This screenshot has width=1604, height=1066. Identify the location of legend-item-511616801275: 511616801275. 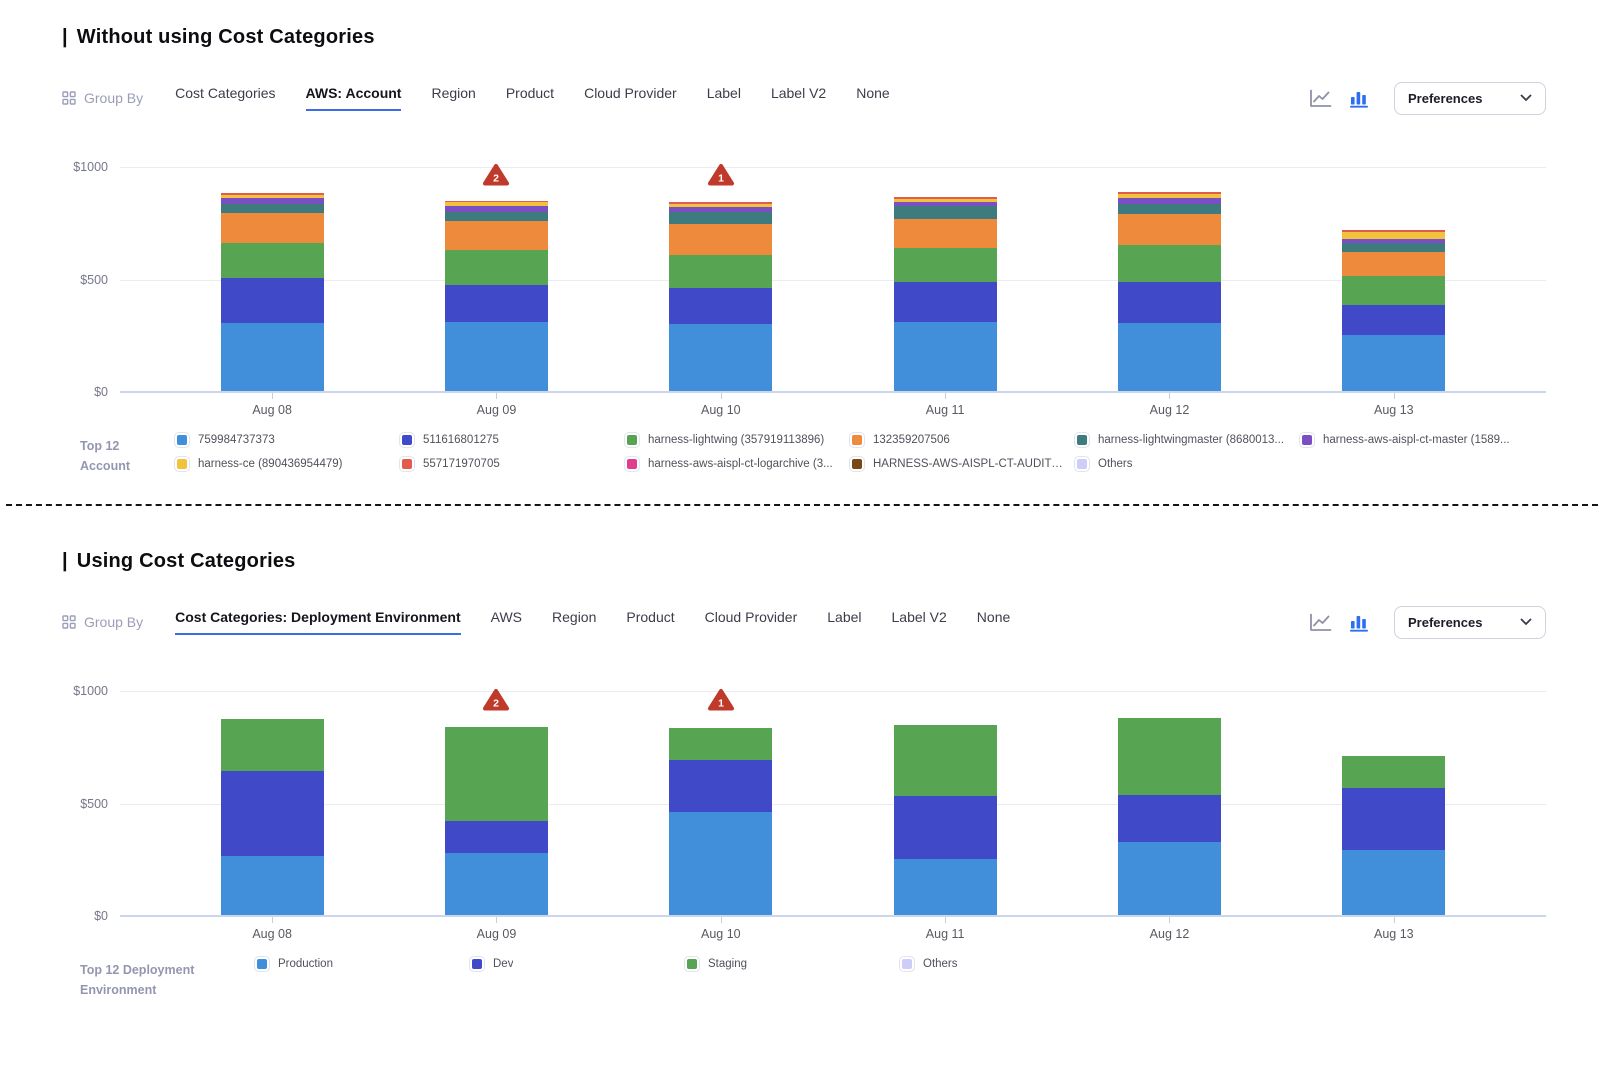
(512, 440).